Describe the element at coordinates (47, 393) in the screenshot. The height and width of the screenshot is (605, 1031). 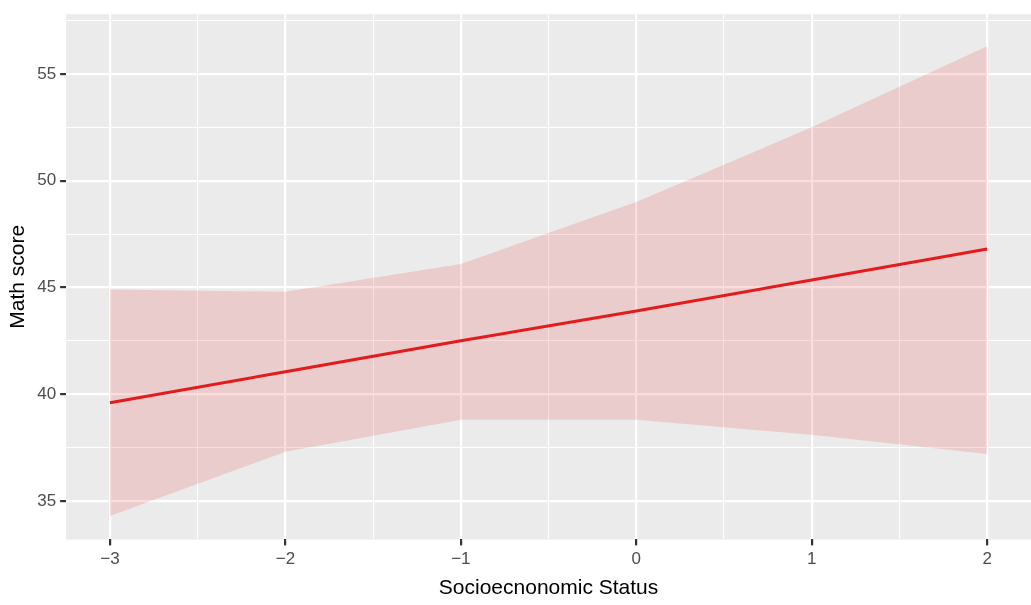
I see `y-tick-label: 40` at that location.